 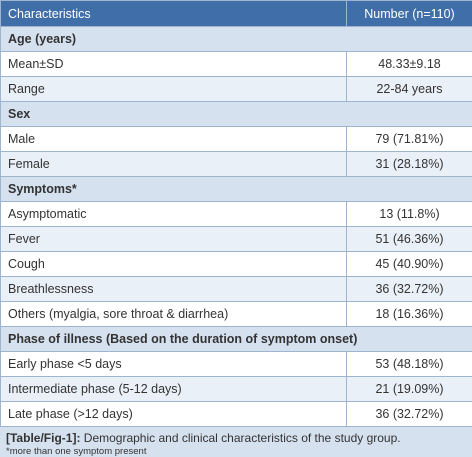 I want to click on caption-label: [Table/Fig-1]:, so click(x=43, y=438).